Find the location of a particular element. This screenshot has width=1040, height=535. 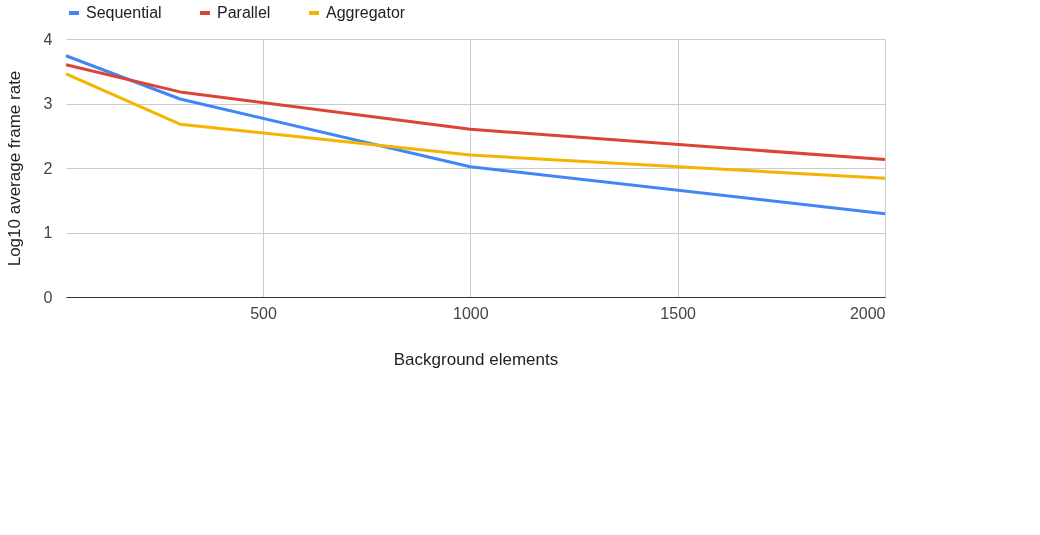

y-tick-label: 4 is located at coordinates (48, 39).